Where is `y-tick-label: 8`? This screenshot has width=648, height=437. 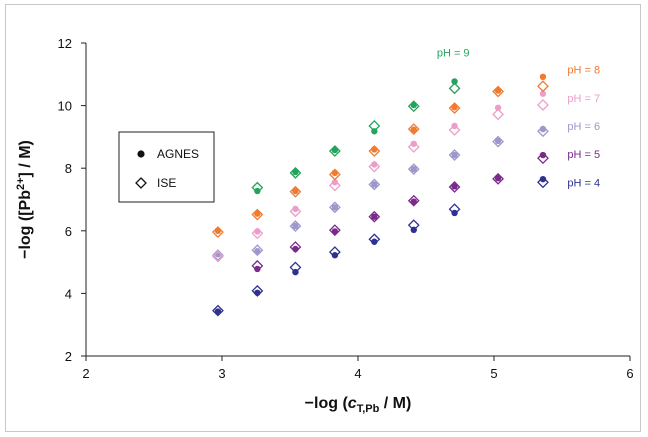
y-tick-label: 8 is located at coordinates (68, 168).